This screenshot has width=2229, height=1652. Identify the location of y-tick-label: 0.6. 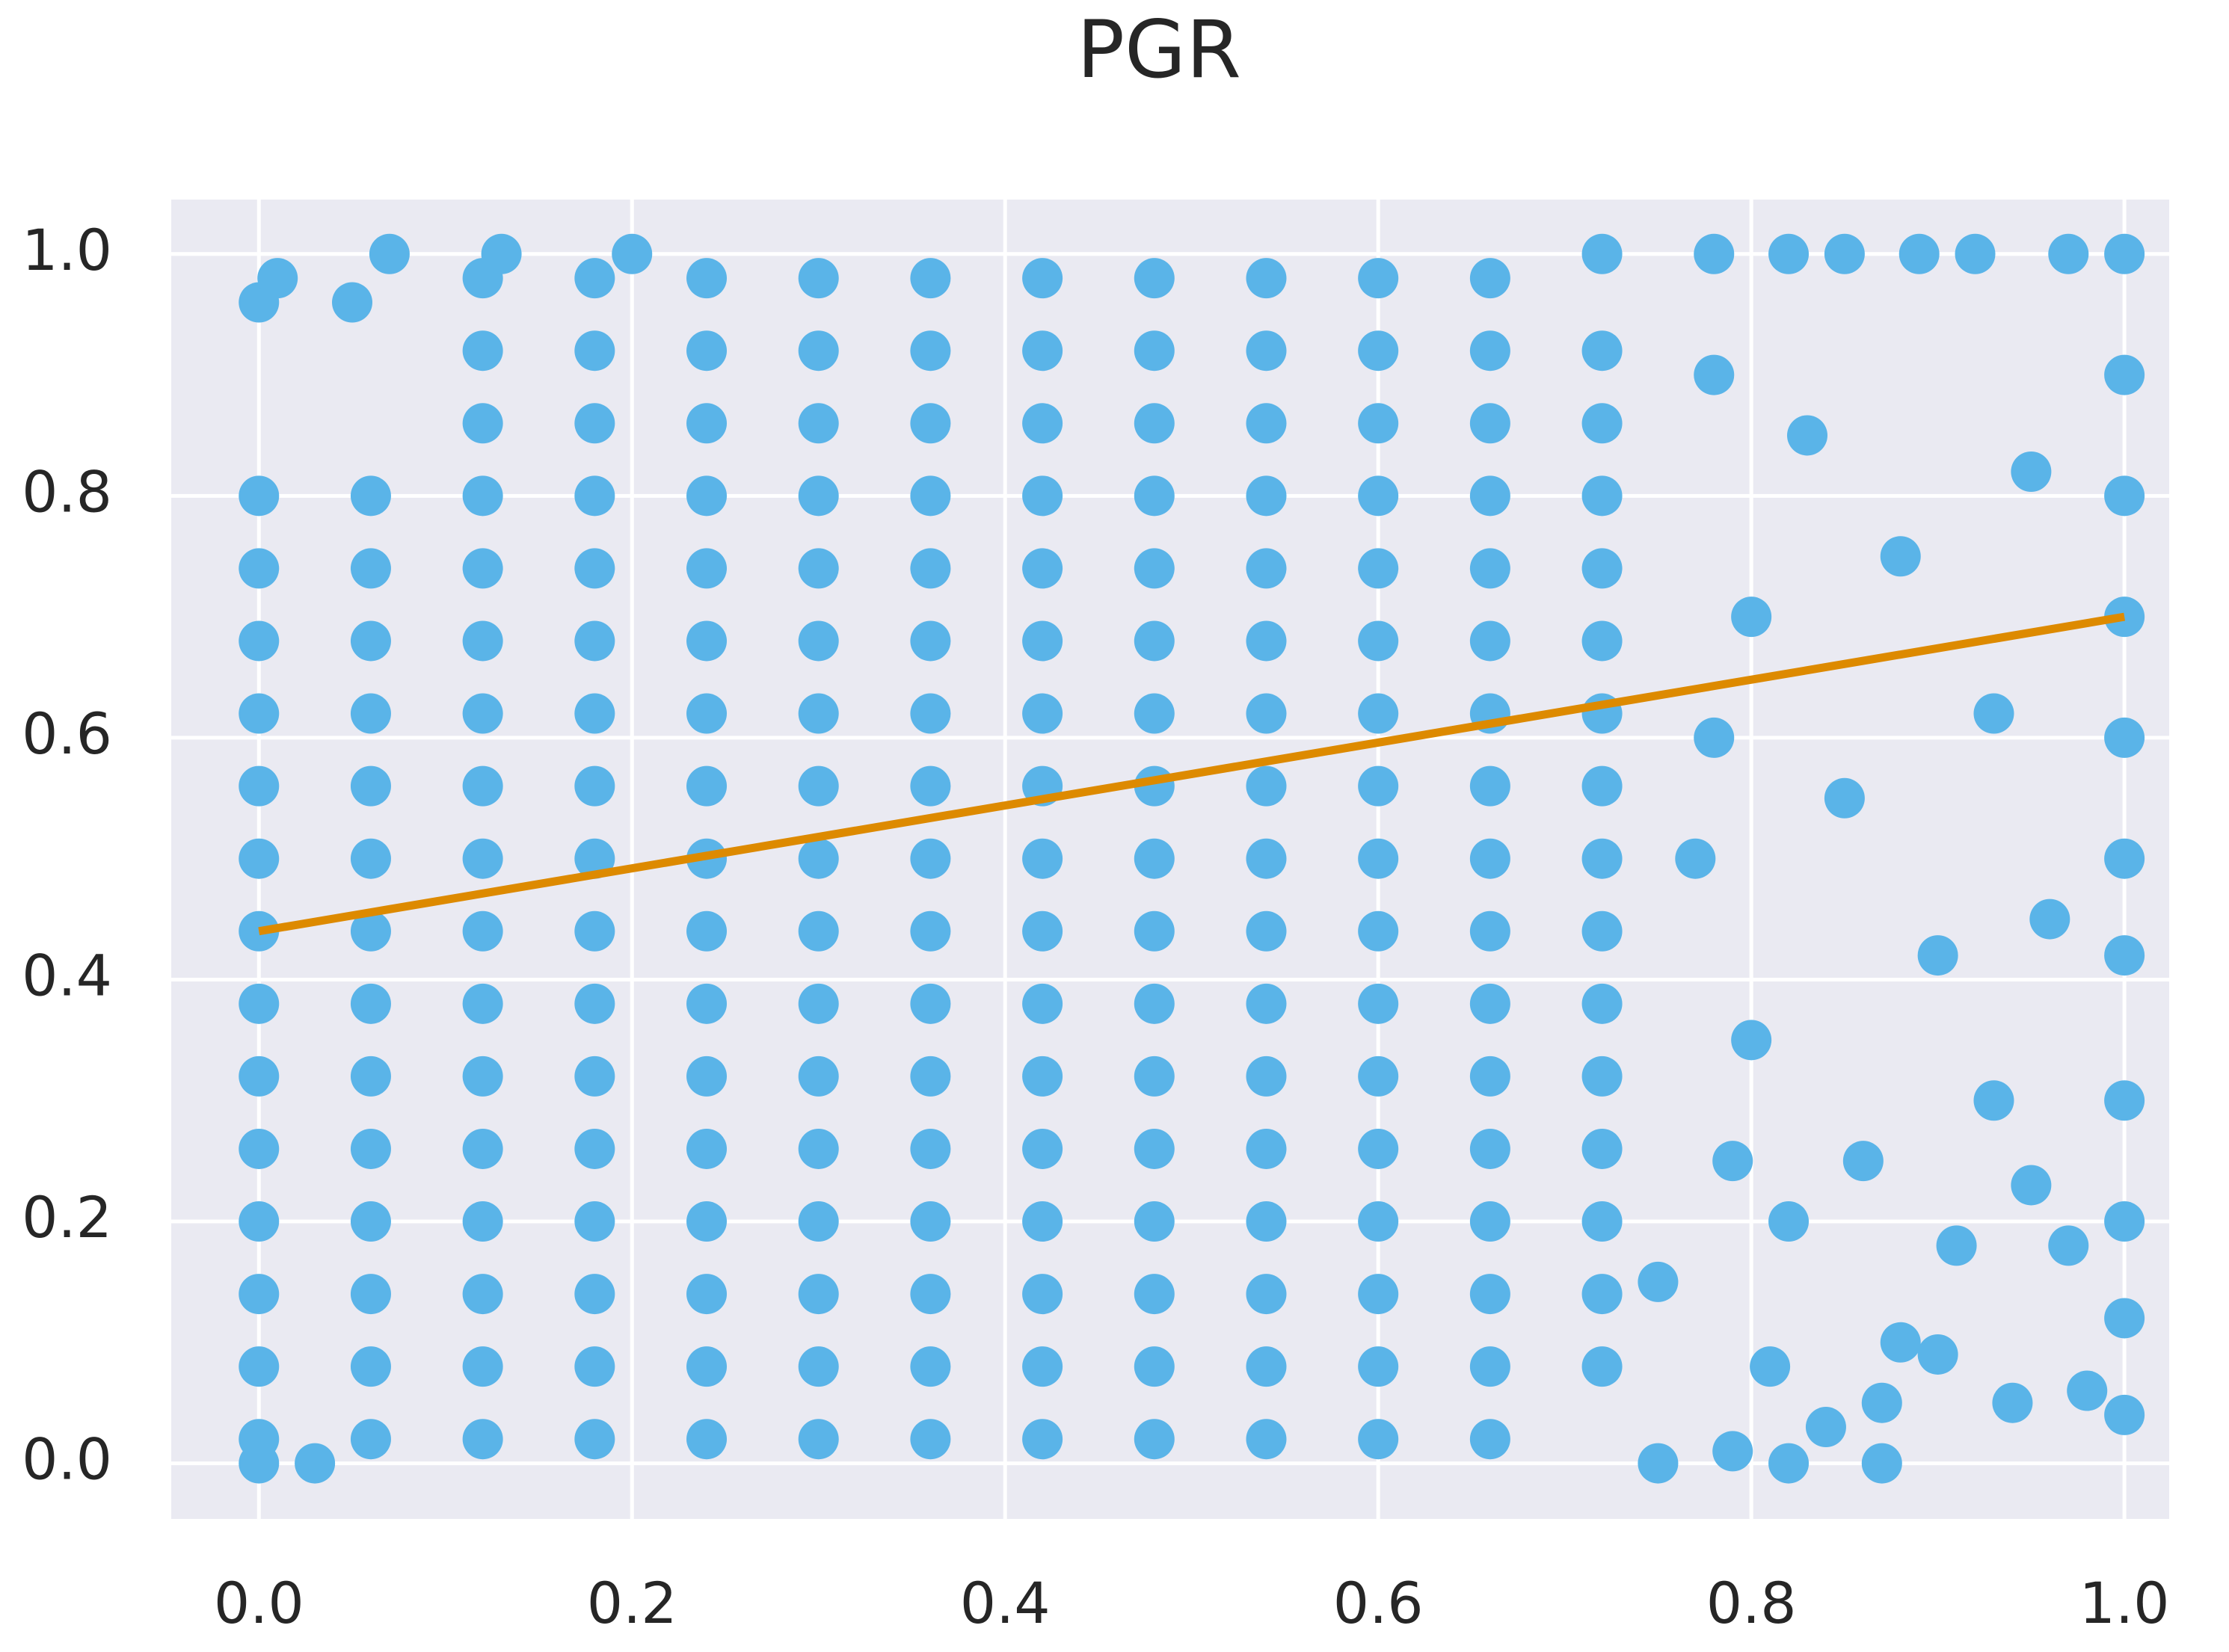
(67, 733).